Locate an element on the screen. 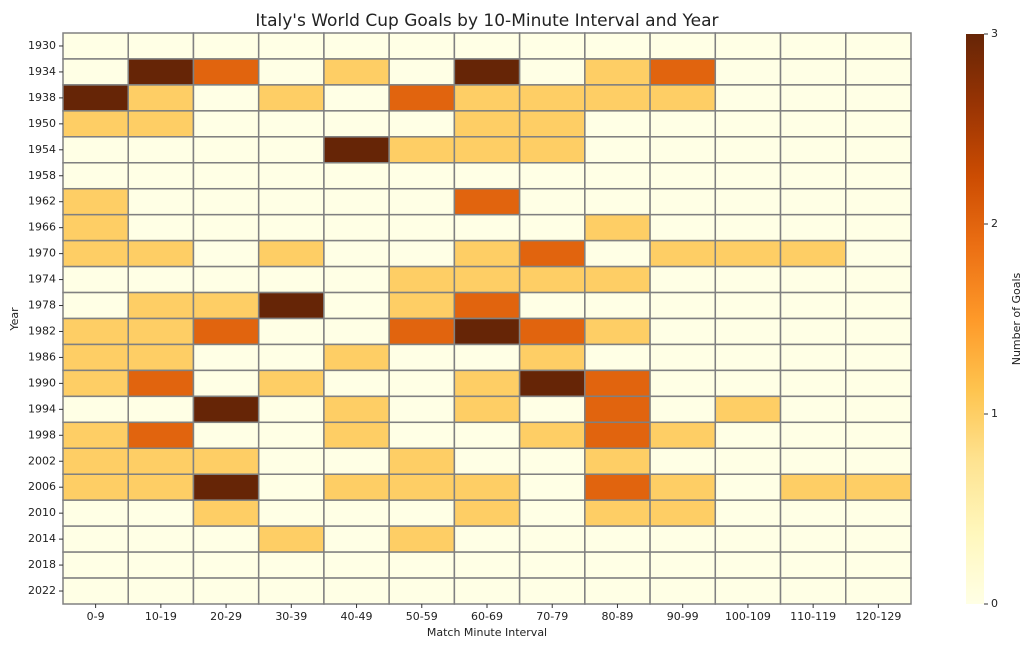 The image size is (1031, 650). y-tick-label: 1998 is located at coordinates (42, 434).